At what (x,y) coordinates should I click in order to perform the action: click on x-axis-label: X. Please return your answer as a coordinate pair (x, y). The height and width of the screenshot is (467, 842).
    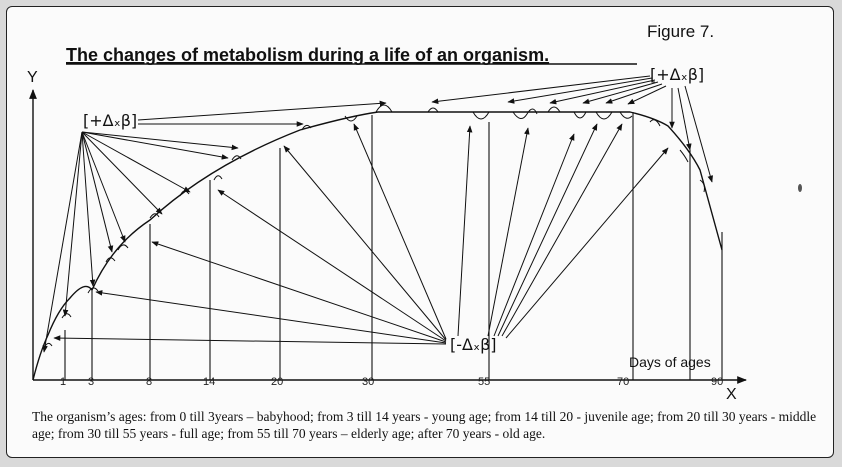
    Looking at the image, I should click on (731, 394).